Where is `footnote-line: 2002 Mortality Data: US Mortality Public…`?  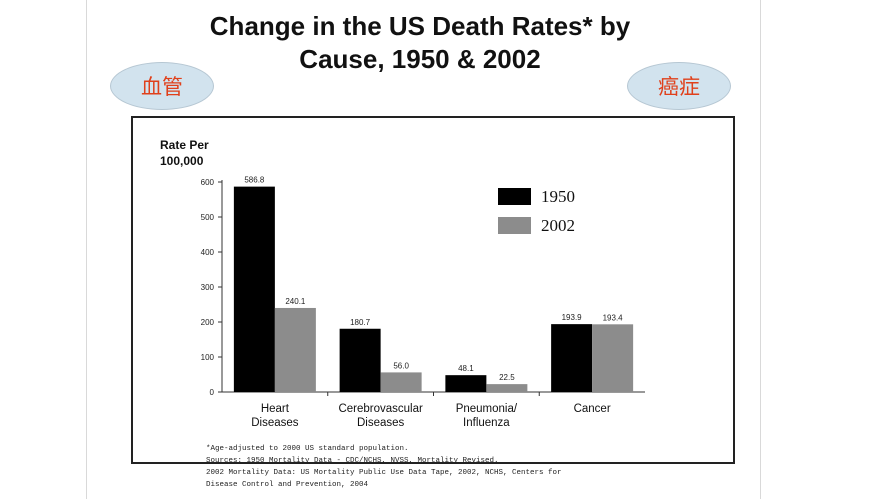
footnote-line: 2002 Mortality Data: US Mortality Public… is located at coordinates (384, 473).